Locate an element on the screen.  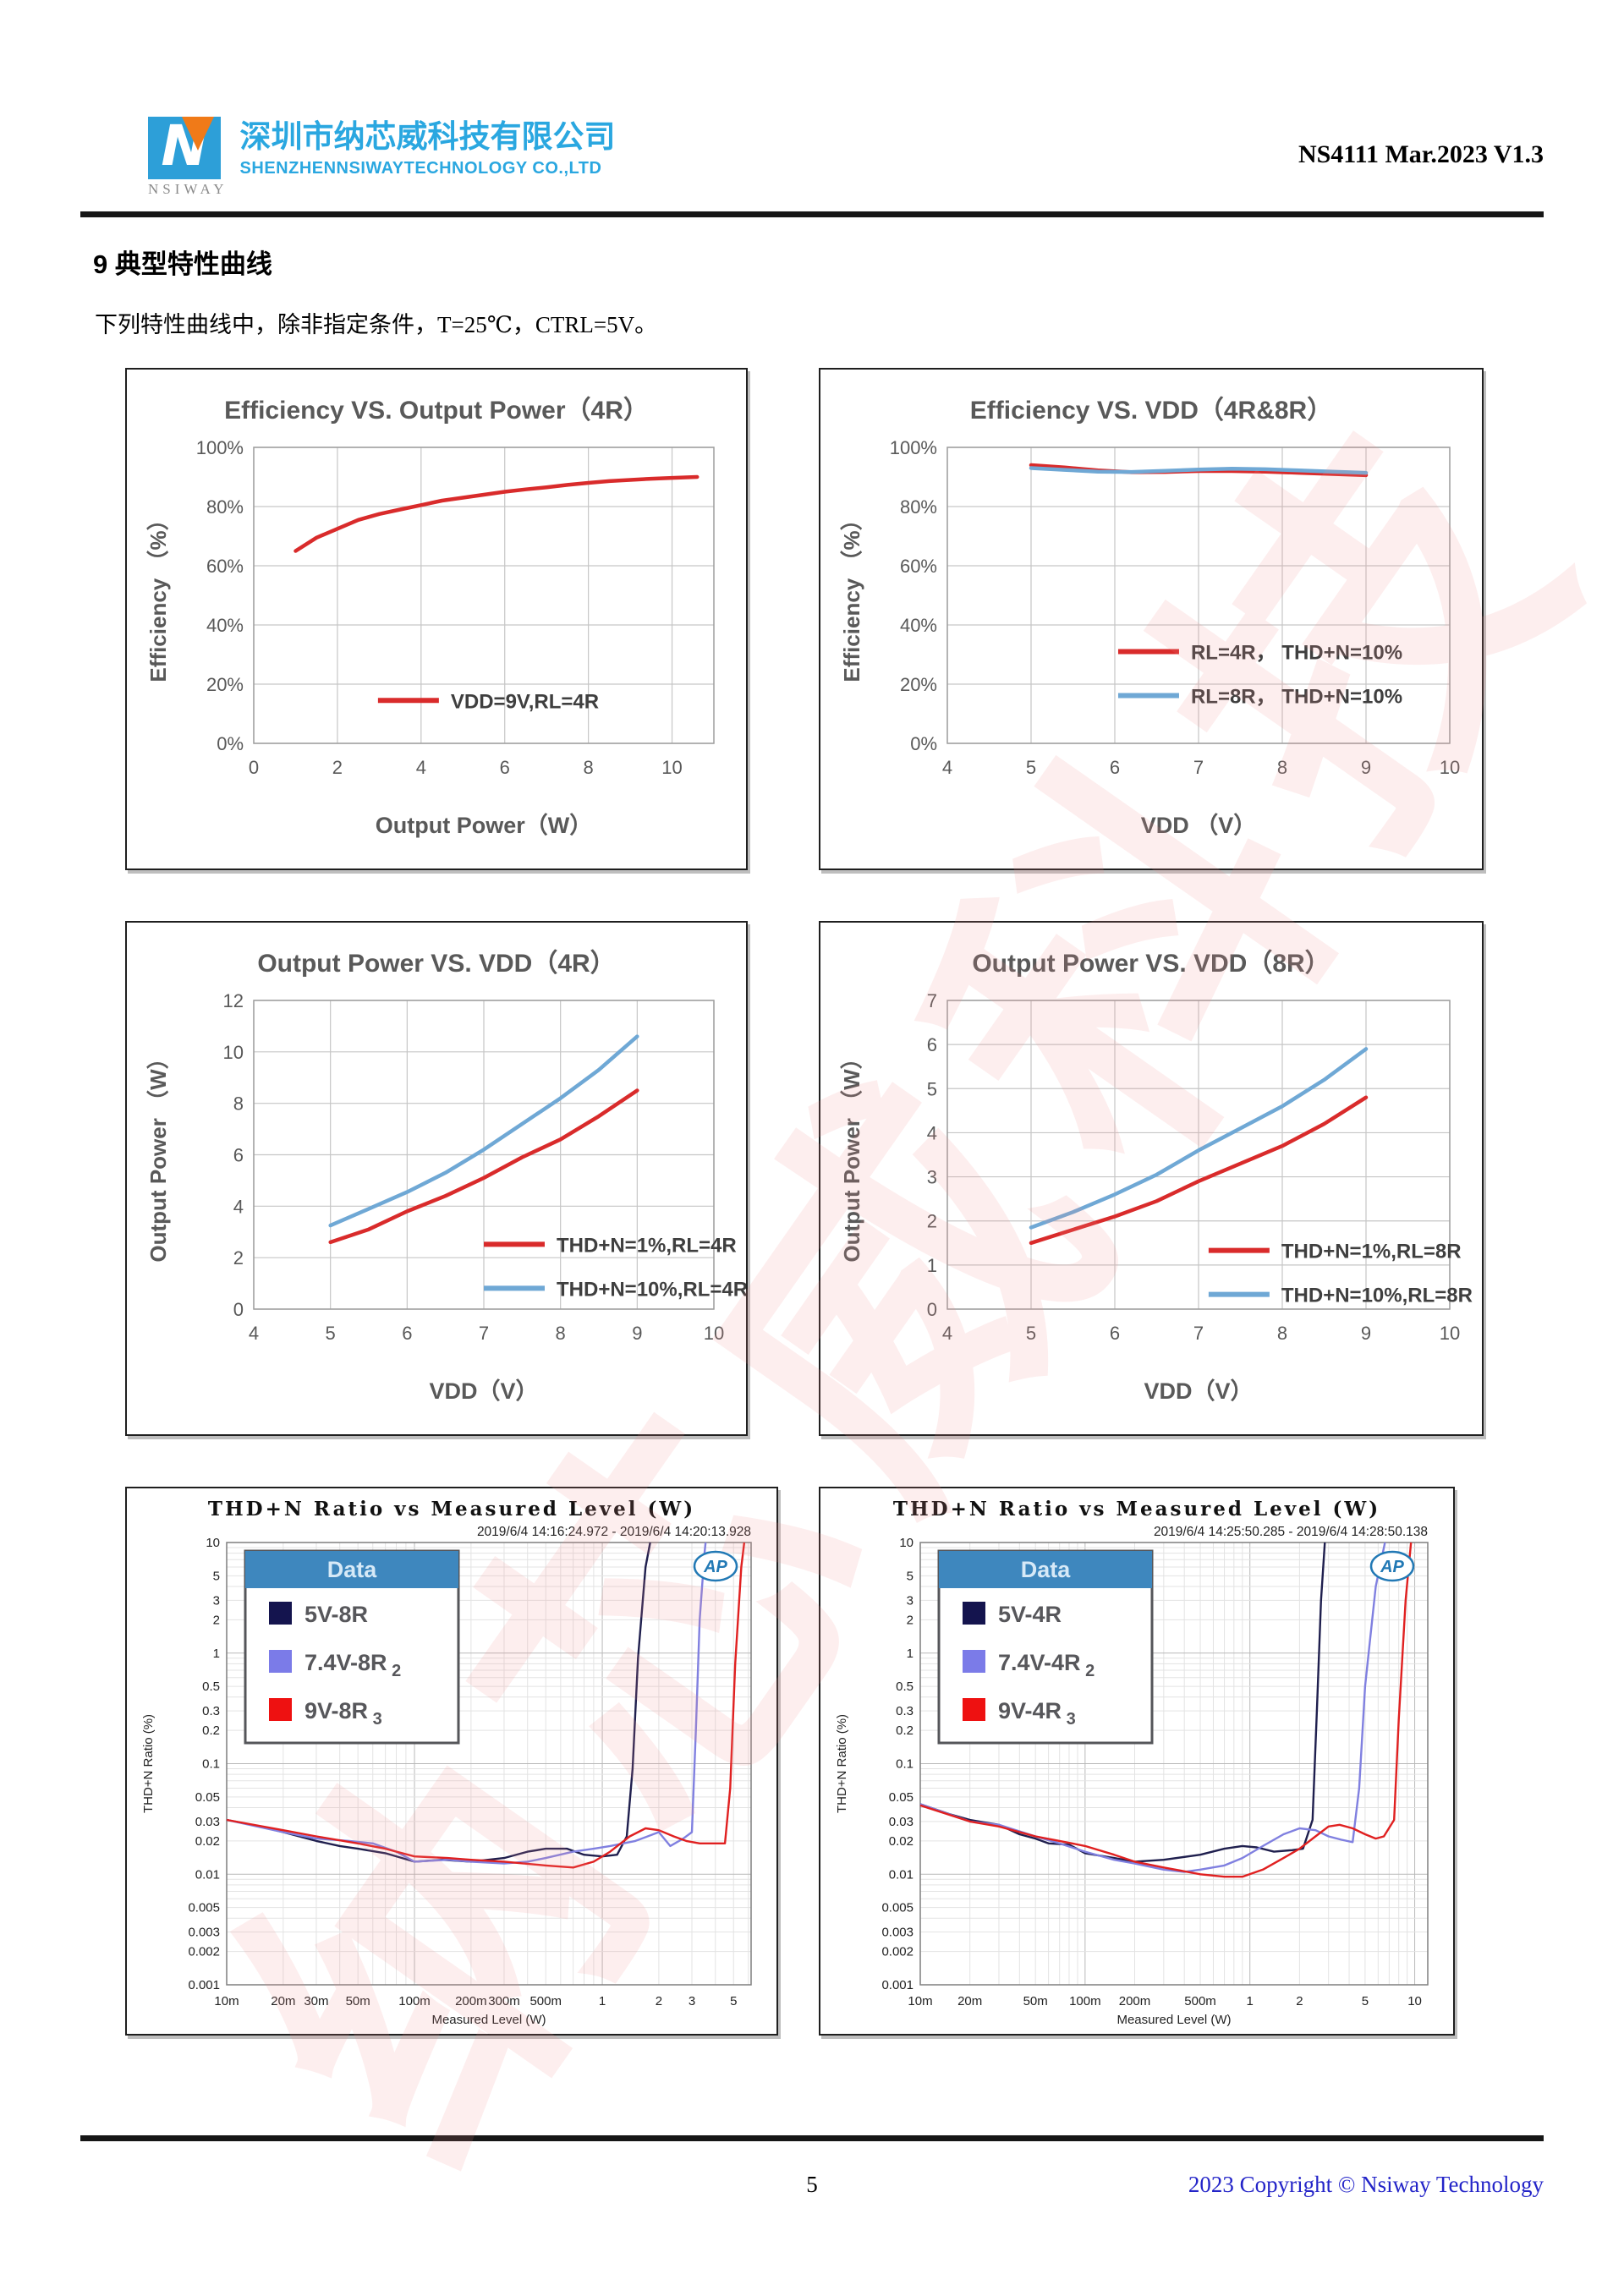
logo-orange-wedge-icon is located at coordinates (198, 134).